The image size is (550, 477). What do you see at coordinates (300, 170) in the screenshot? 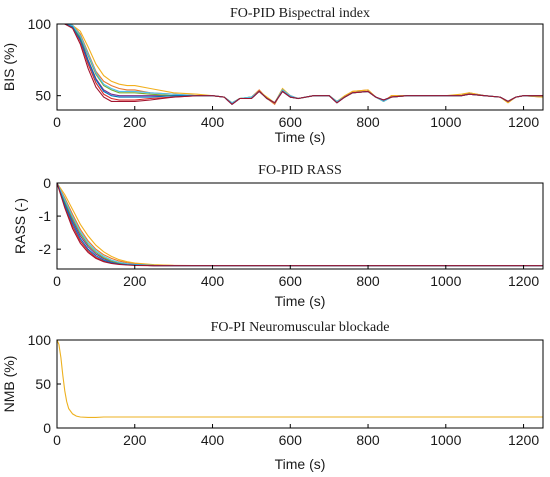
I see `chart-title: FO-PID RASS` at bounding box center [300, 170].